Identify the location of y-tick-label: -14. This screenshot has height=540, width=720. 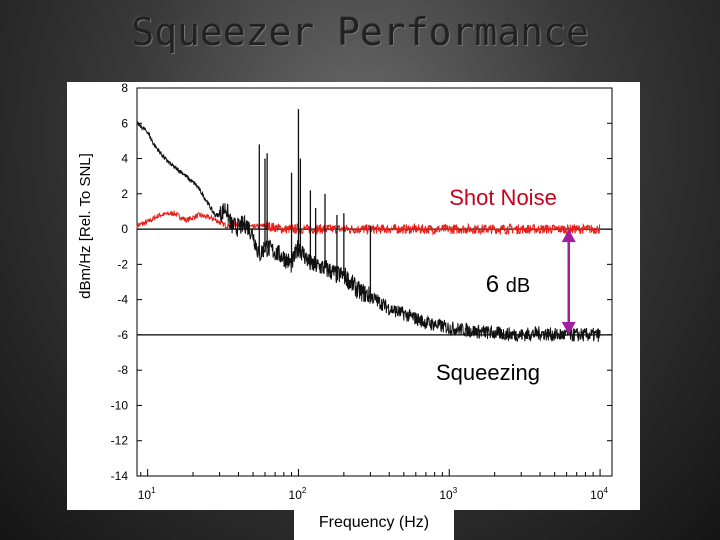
(120, 476).